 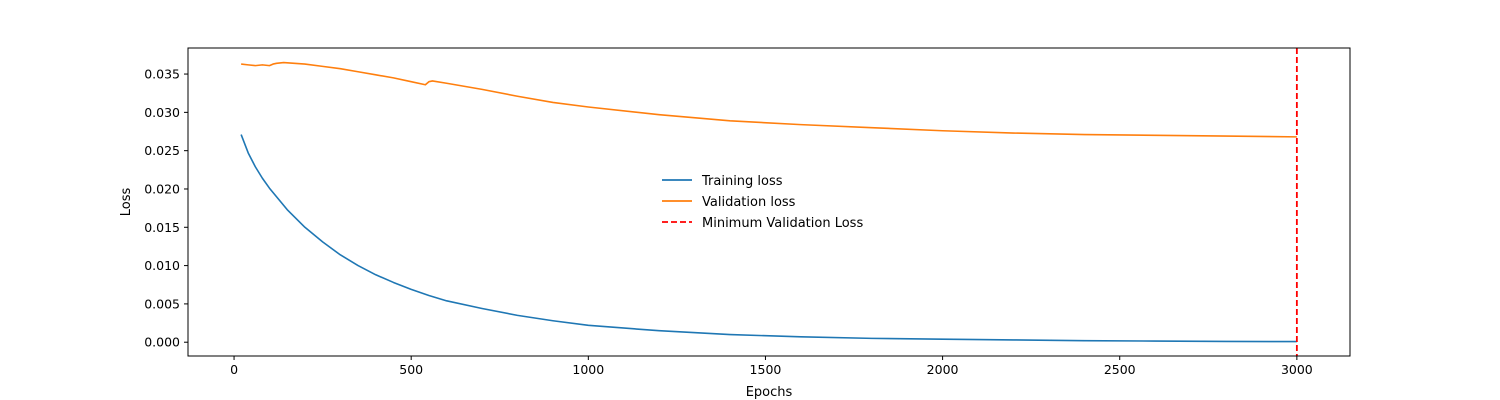 What do you see at coordinates (162, 303) in the screenshot?
I see `y-tick-label: 0.005` at bounding box center [162, 303].